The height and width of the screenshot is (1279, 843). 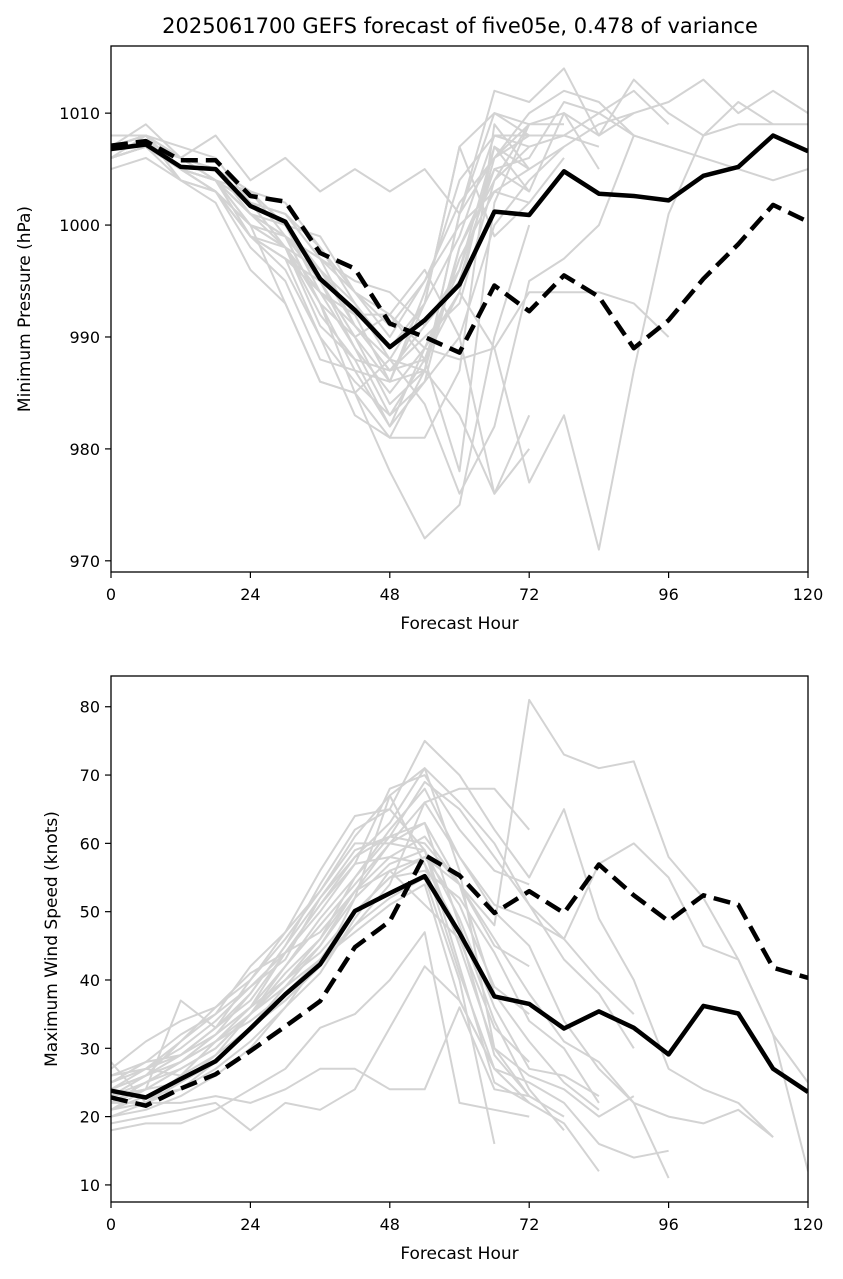 I want to click on wind-y-tick-label: 60, so click(x=90, y=843).